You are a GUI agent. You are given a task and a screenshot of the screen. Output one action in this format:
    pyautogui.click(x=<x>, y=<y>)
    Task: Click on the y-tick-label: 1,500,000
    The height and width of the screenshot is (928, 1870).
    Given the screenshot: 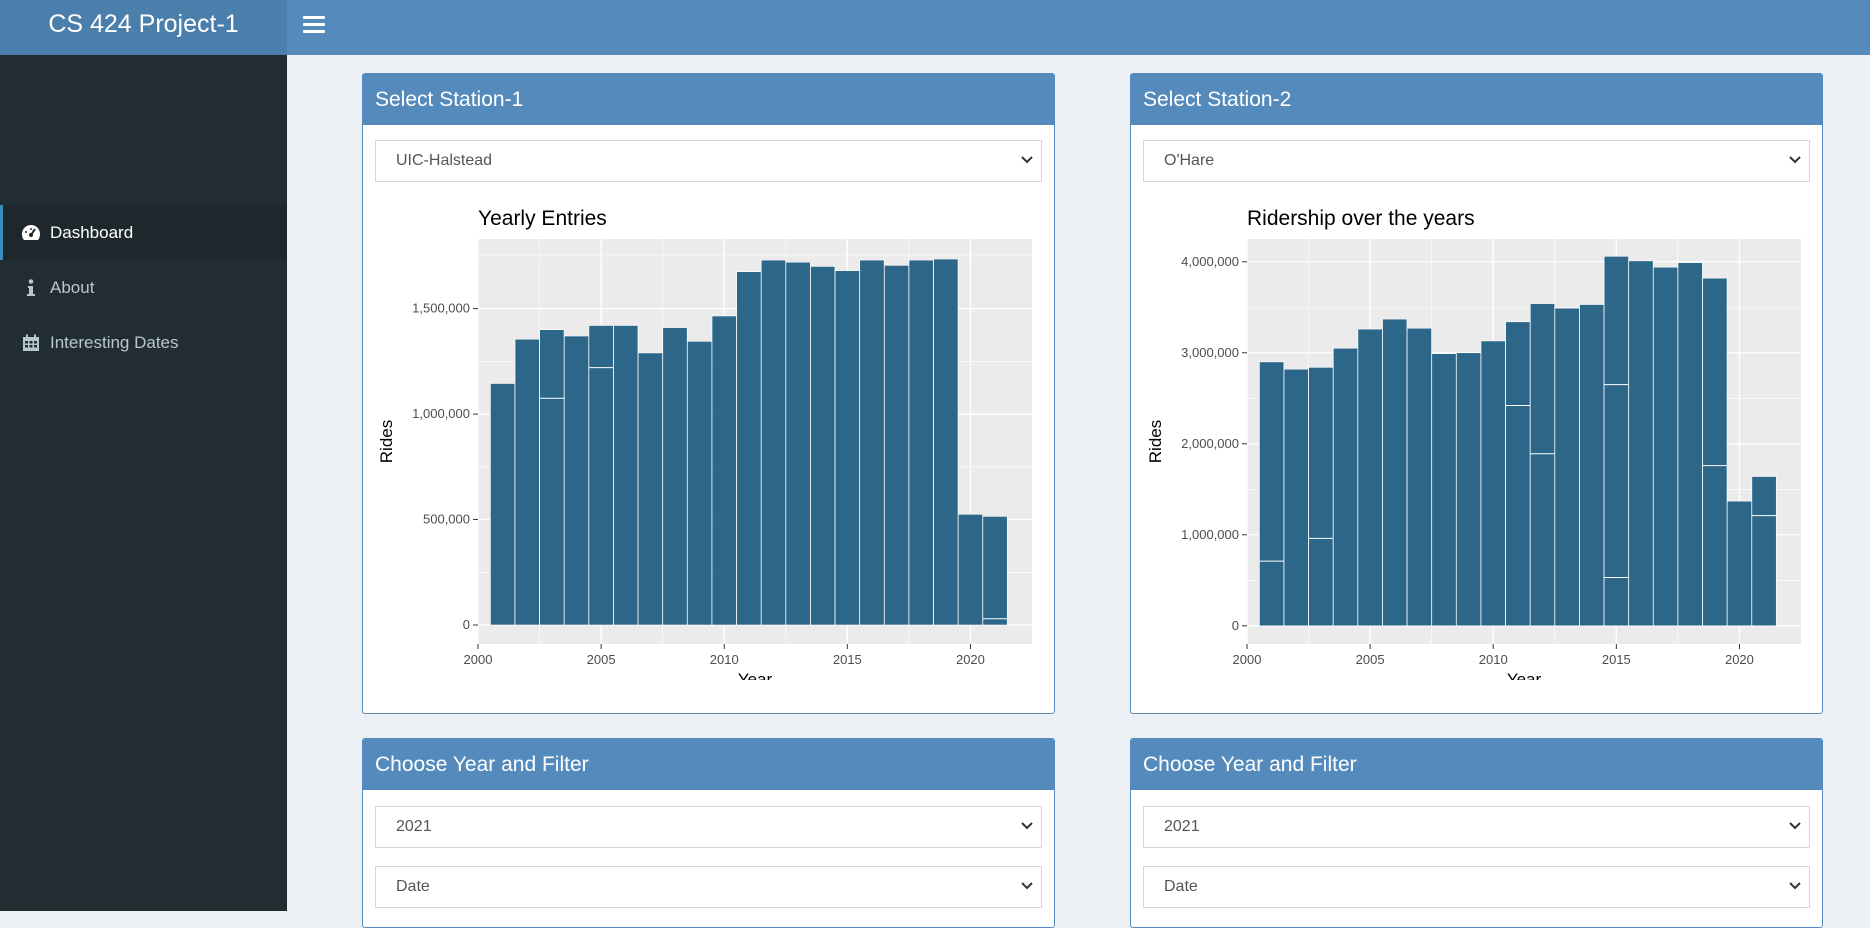 What is the action you would take?
    pyautogui.click(x=441, y=308)
    